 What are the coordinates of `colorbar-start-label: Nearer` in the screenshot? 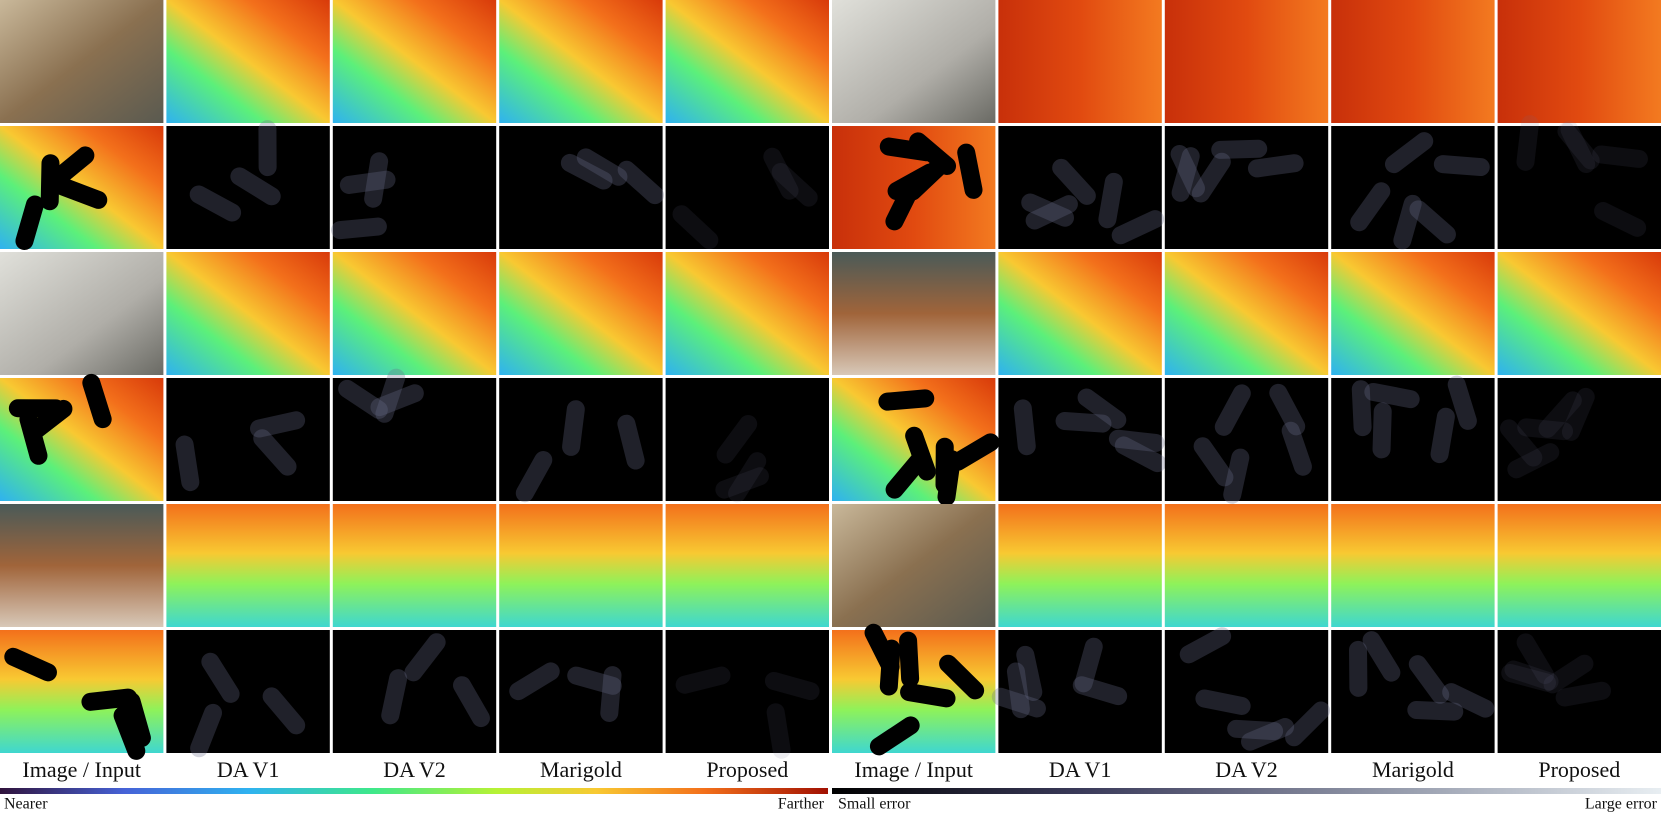 It's located at (26, 804).